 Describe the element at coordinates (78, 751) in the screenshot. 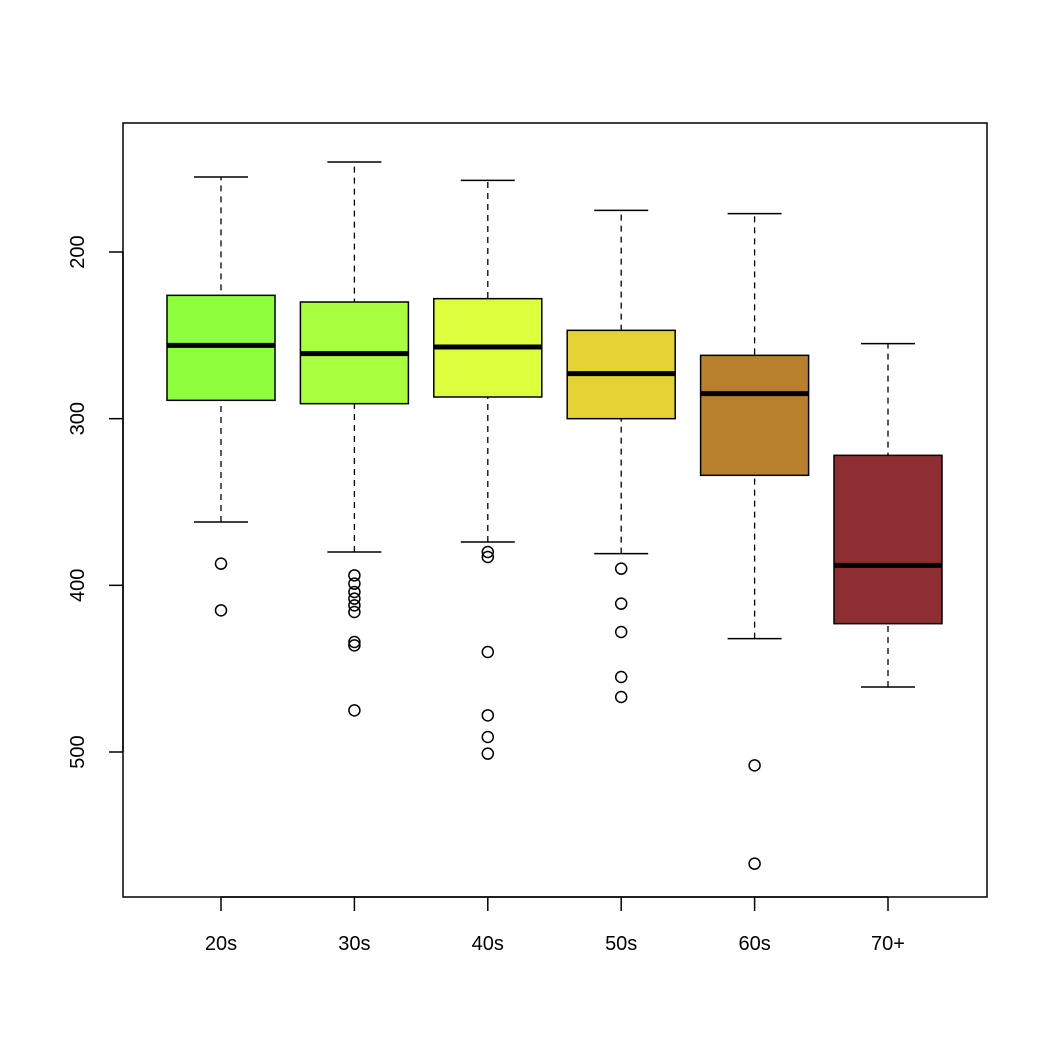

I see `y-tick-label: 500` at that location.